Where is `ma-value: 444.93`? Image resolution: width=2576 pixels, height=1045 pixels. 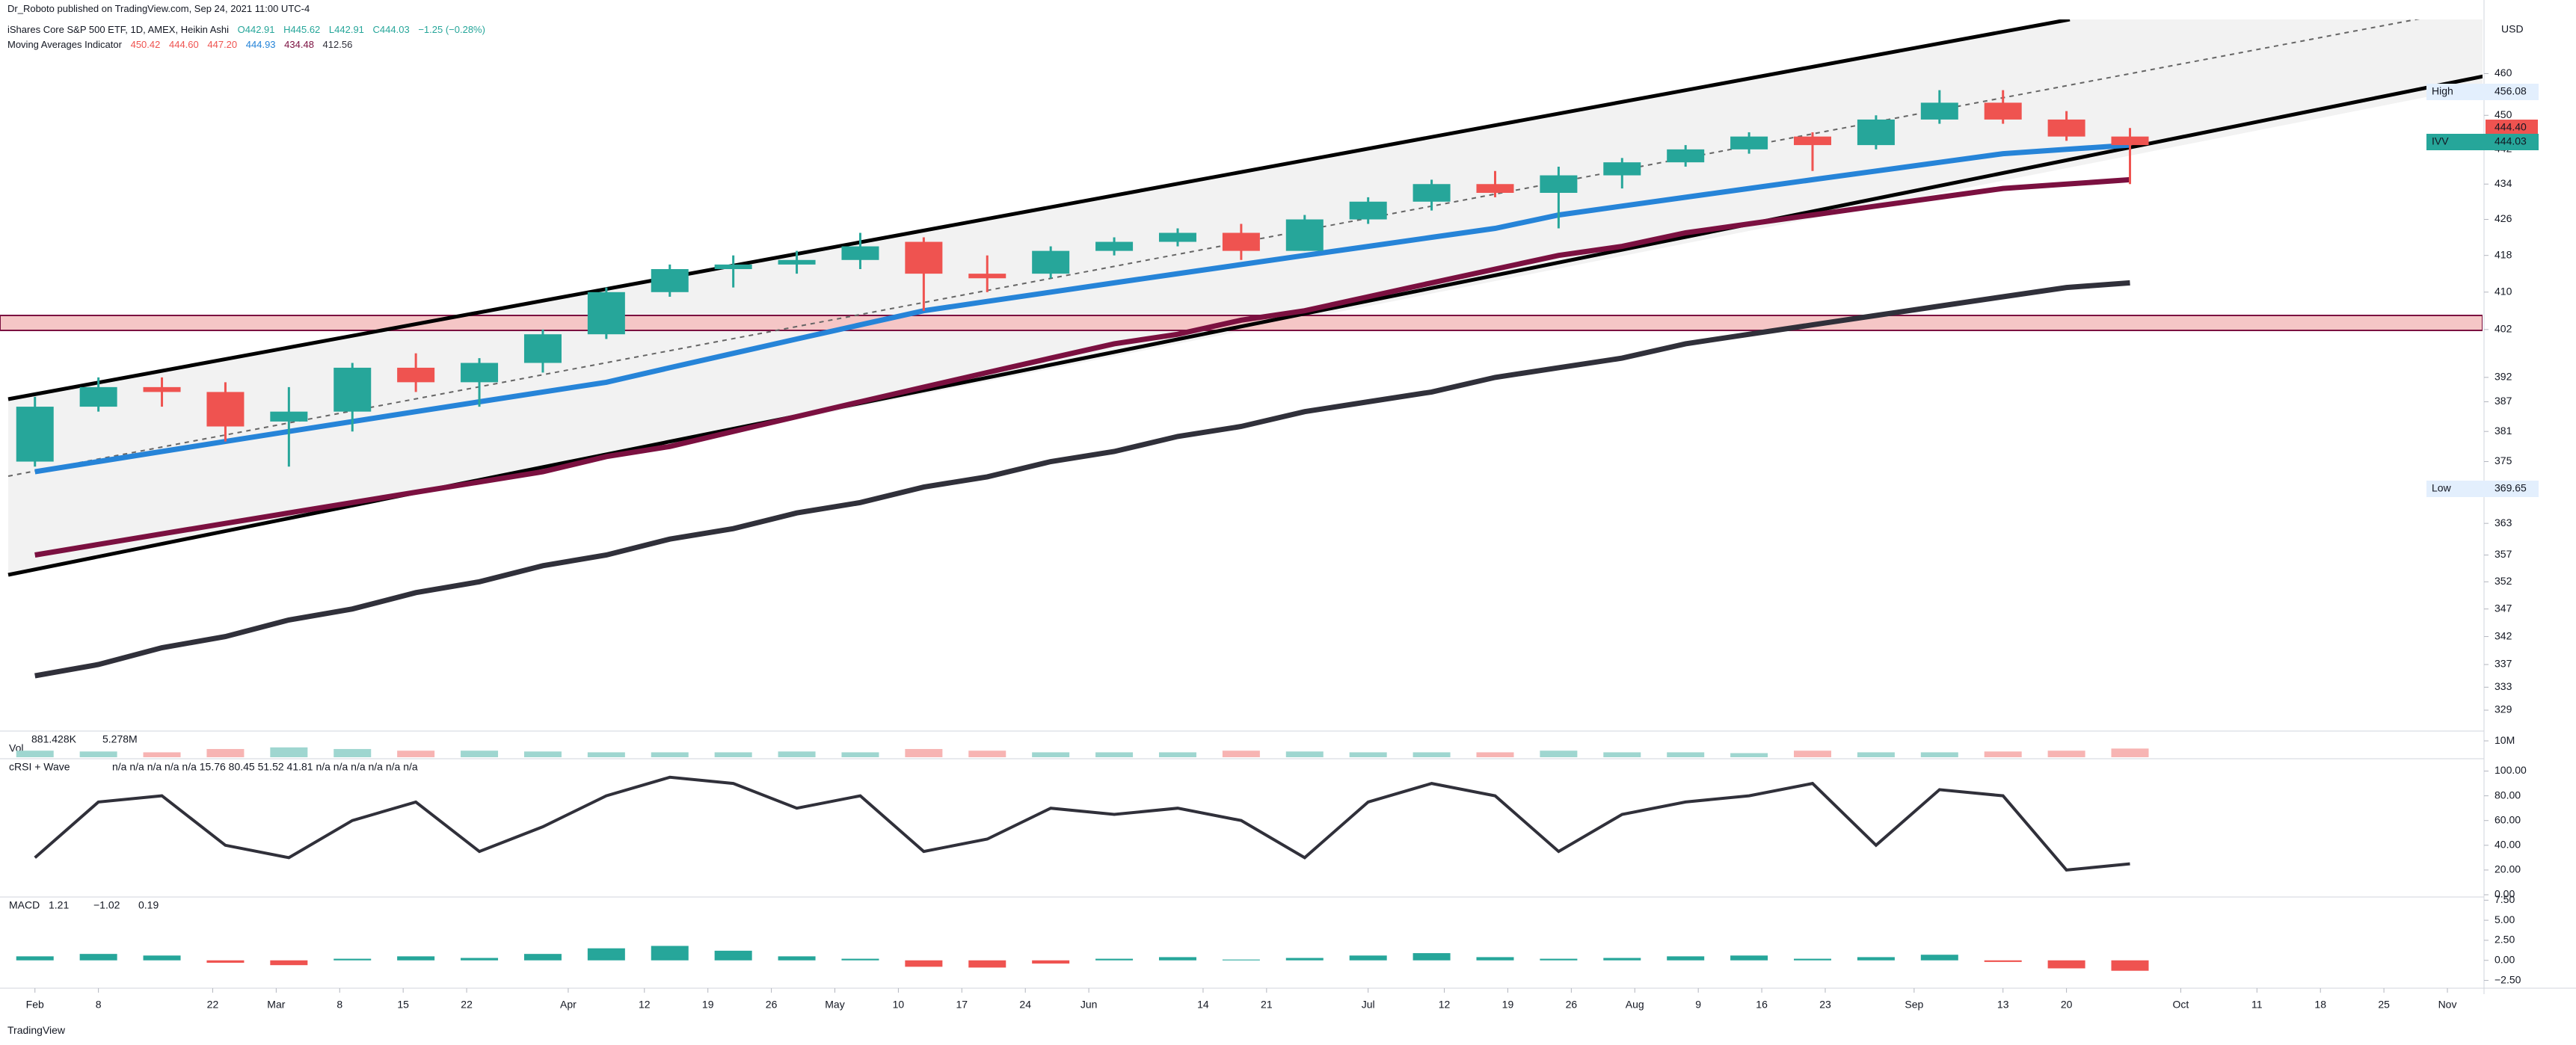
ma-value: 444.93 is located at coordinates (260, 44).